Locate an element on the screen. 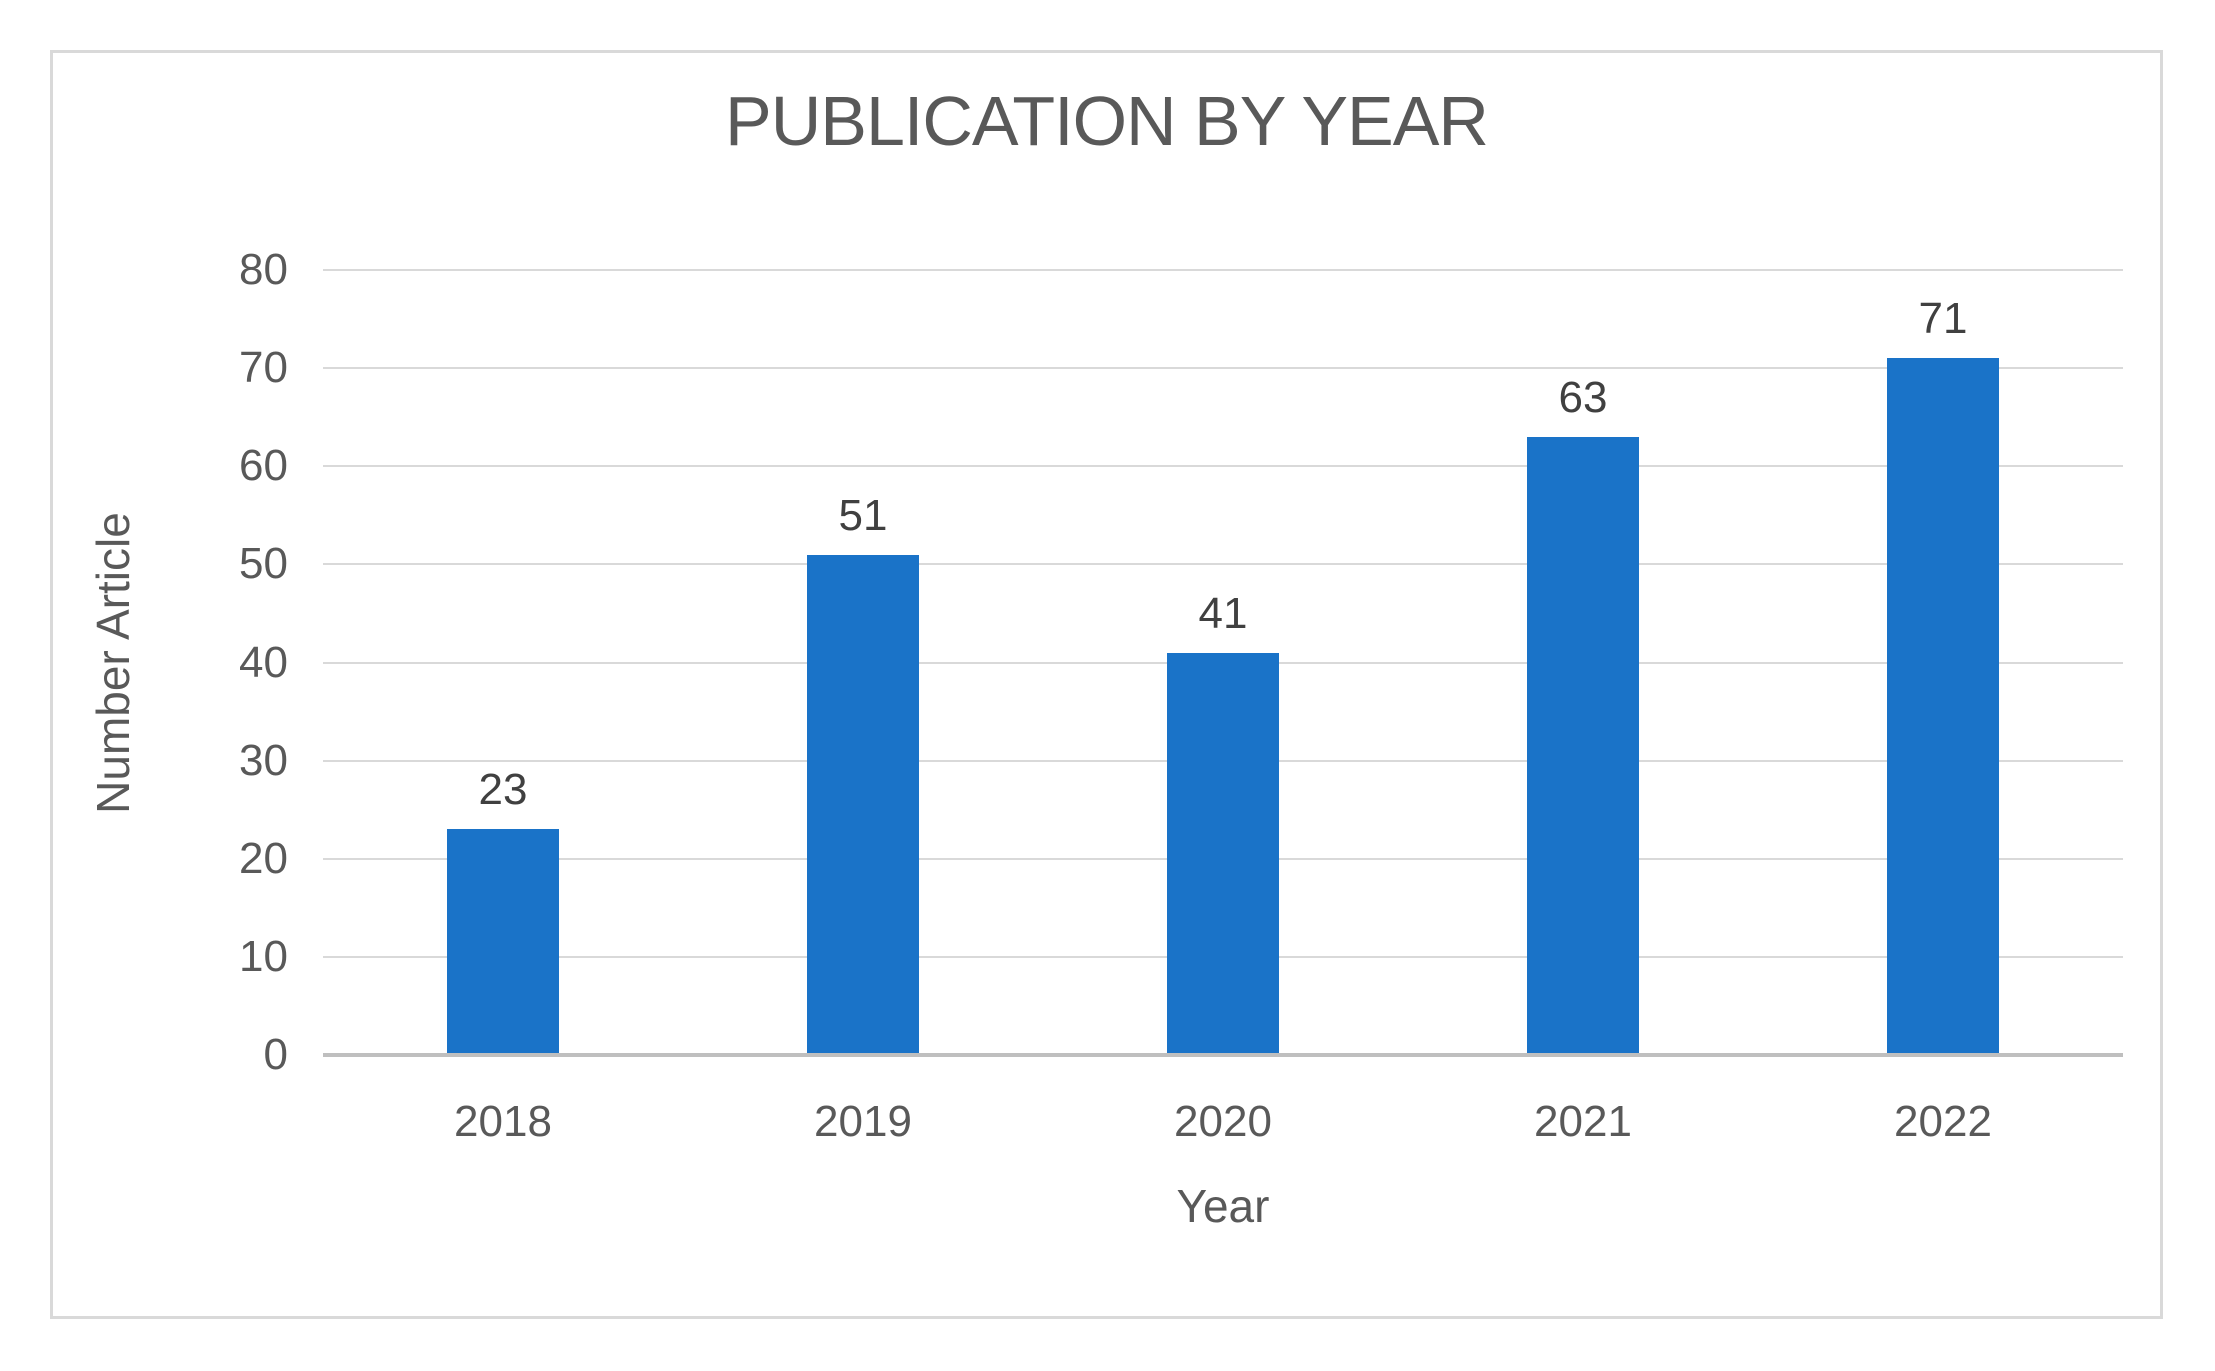 The image size is (2215, 1371). y-tick-label: 30 is located at coordinates (263, 760).